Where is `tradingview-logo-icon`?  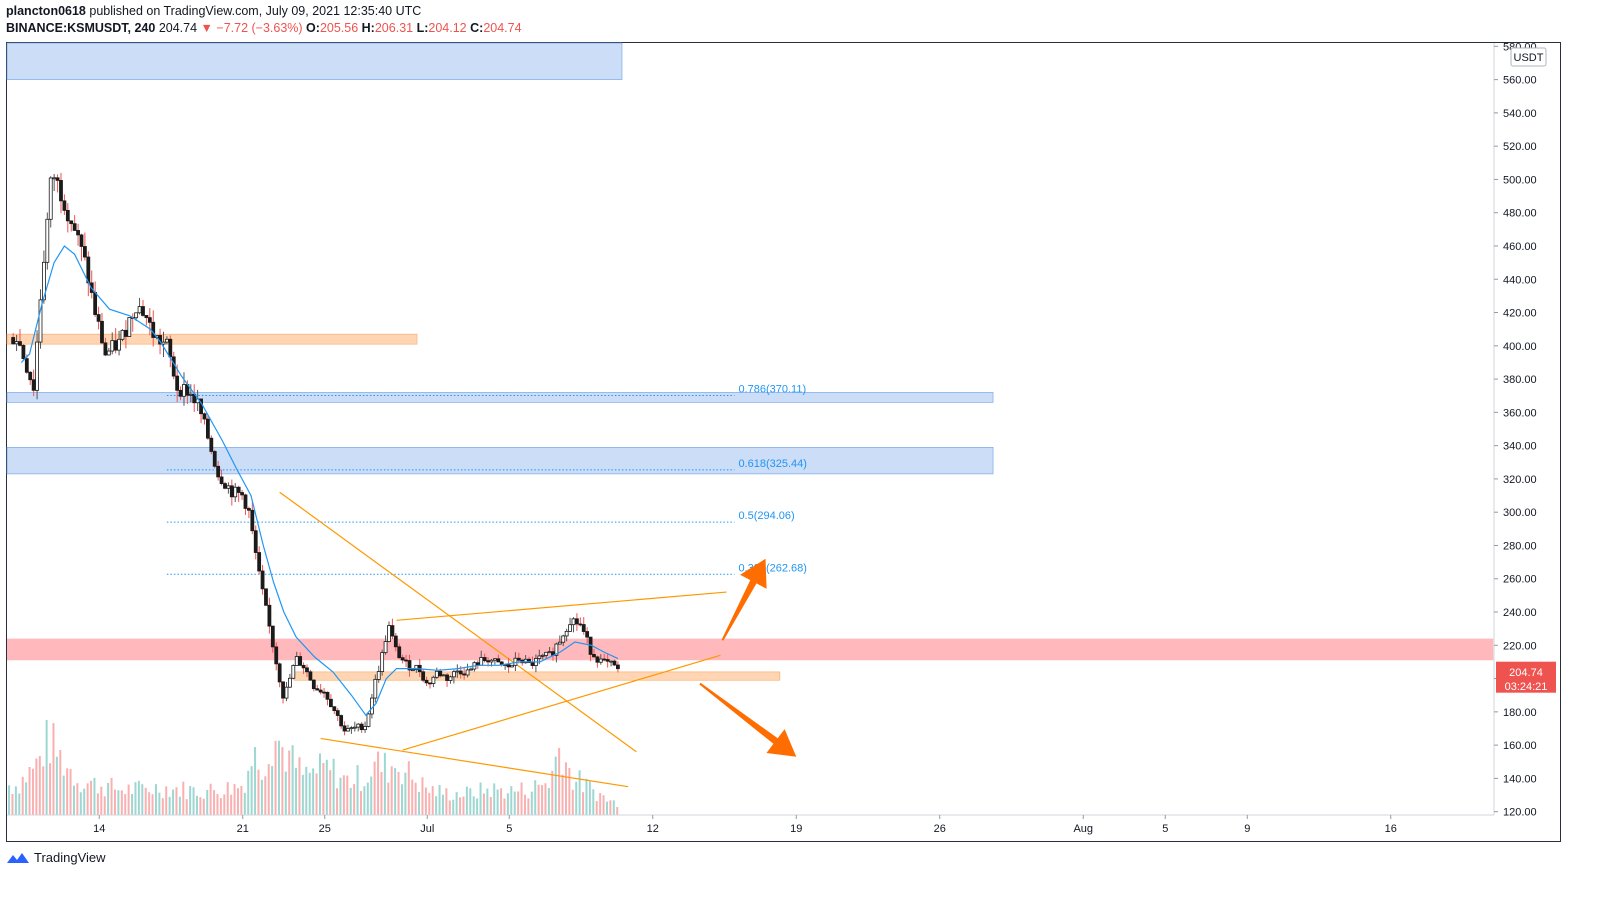 tradingview-logo-icon is located at coordinates (18, 857).